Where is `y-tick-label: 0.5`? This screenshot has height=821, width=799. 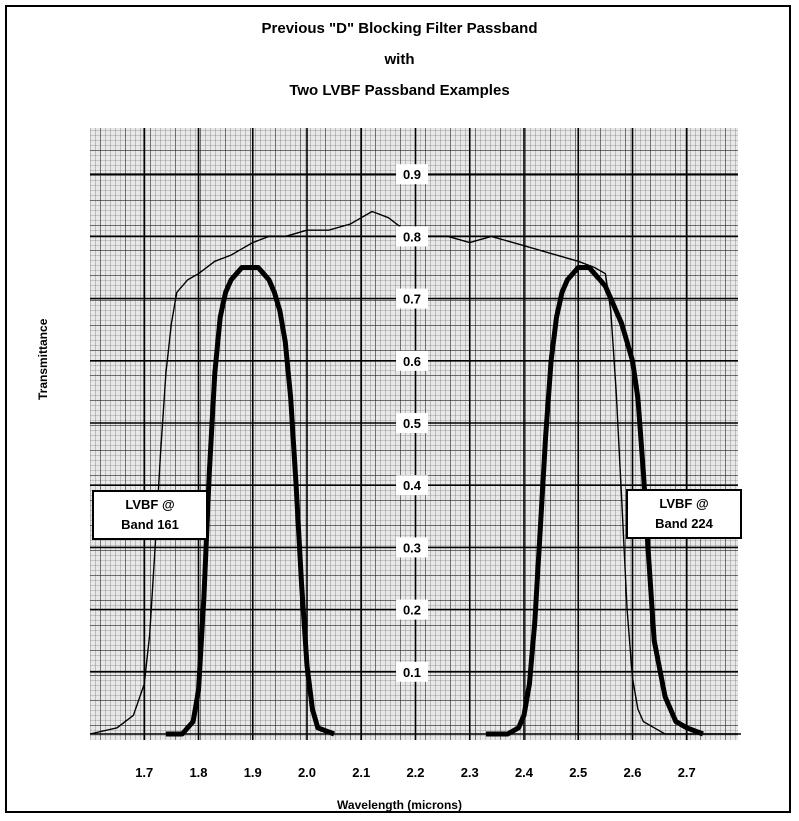 y-tick-label: 0.5 is located at coordinates (412, 423).